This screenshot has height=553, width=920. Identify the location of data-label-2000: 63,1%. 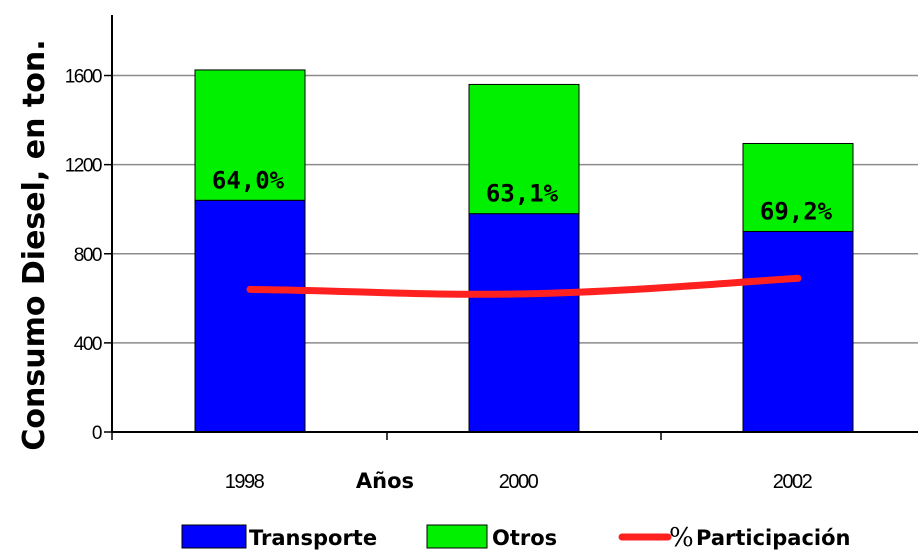
(522, 194).